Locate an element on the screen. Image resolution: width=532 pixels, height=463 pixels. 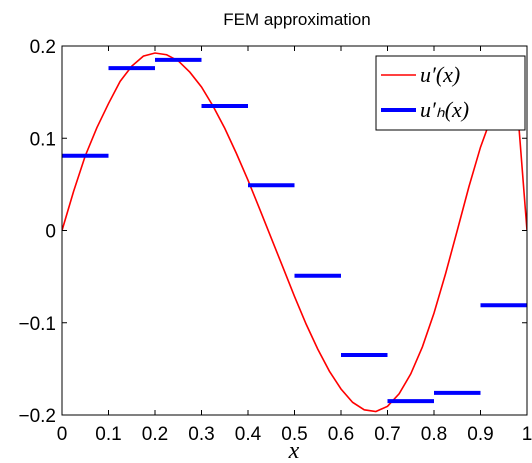
x-axis-label: x is located at coordinates (294, 450).